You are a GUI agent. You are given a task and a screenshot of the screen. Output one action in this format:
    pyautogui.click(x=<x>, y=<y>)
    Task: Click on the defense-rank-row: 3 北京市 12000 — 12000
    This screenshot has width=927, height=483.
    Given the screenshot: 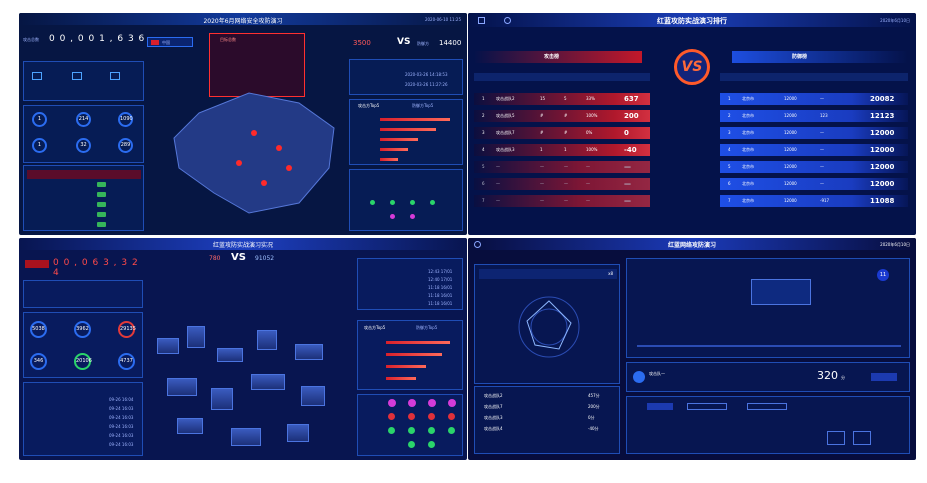 What is the action you would take?
    pyautogui.click(x=814, y=133)
    